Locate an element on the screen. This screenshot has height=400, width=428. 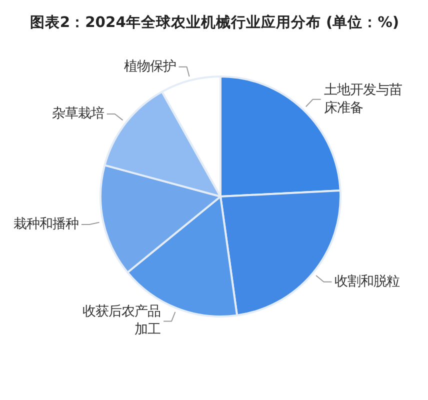
slice-label: 栽种和播种 is located at coordinates (45, 224).